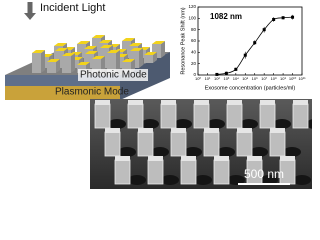  What do you see at coordinates (226, 16) in the screenshot?
I see `annotation: 1082 nm` at bounding box center [226, 16].